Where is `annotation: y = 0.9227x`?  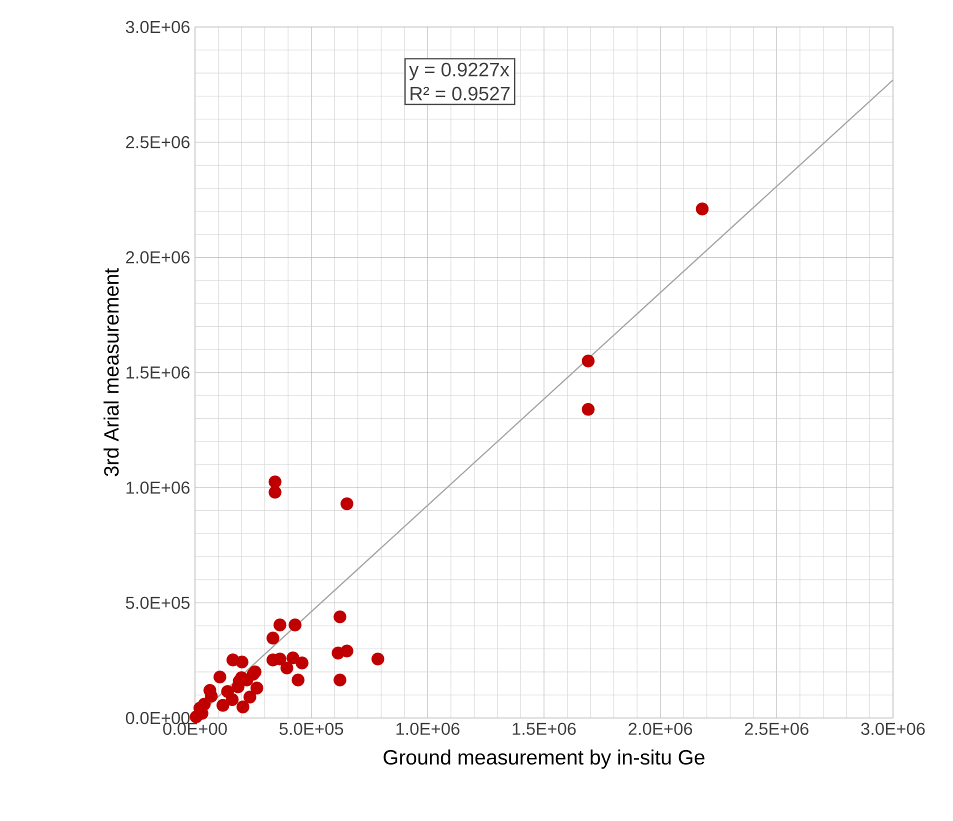
annotation: y = 0.9227x is located at coordinates (459, 71).